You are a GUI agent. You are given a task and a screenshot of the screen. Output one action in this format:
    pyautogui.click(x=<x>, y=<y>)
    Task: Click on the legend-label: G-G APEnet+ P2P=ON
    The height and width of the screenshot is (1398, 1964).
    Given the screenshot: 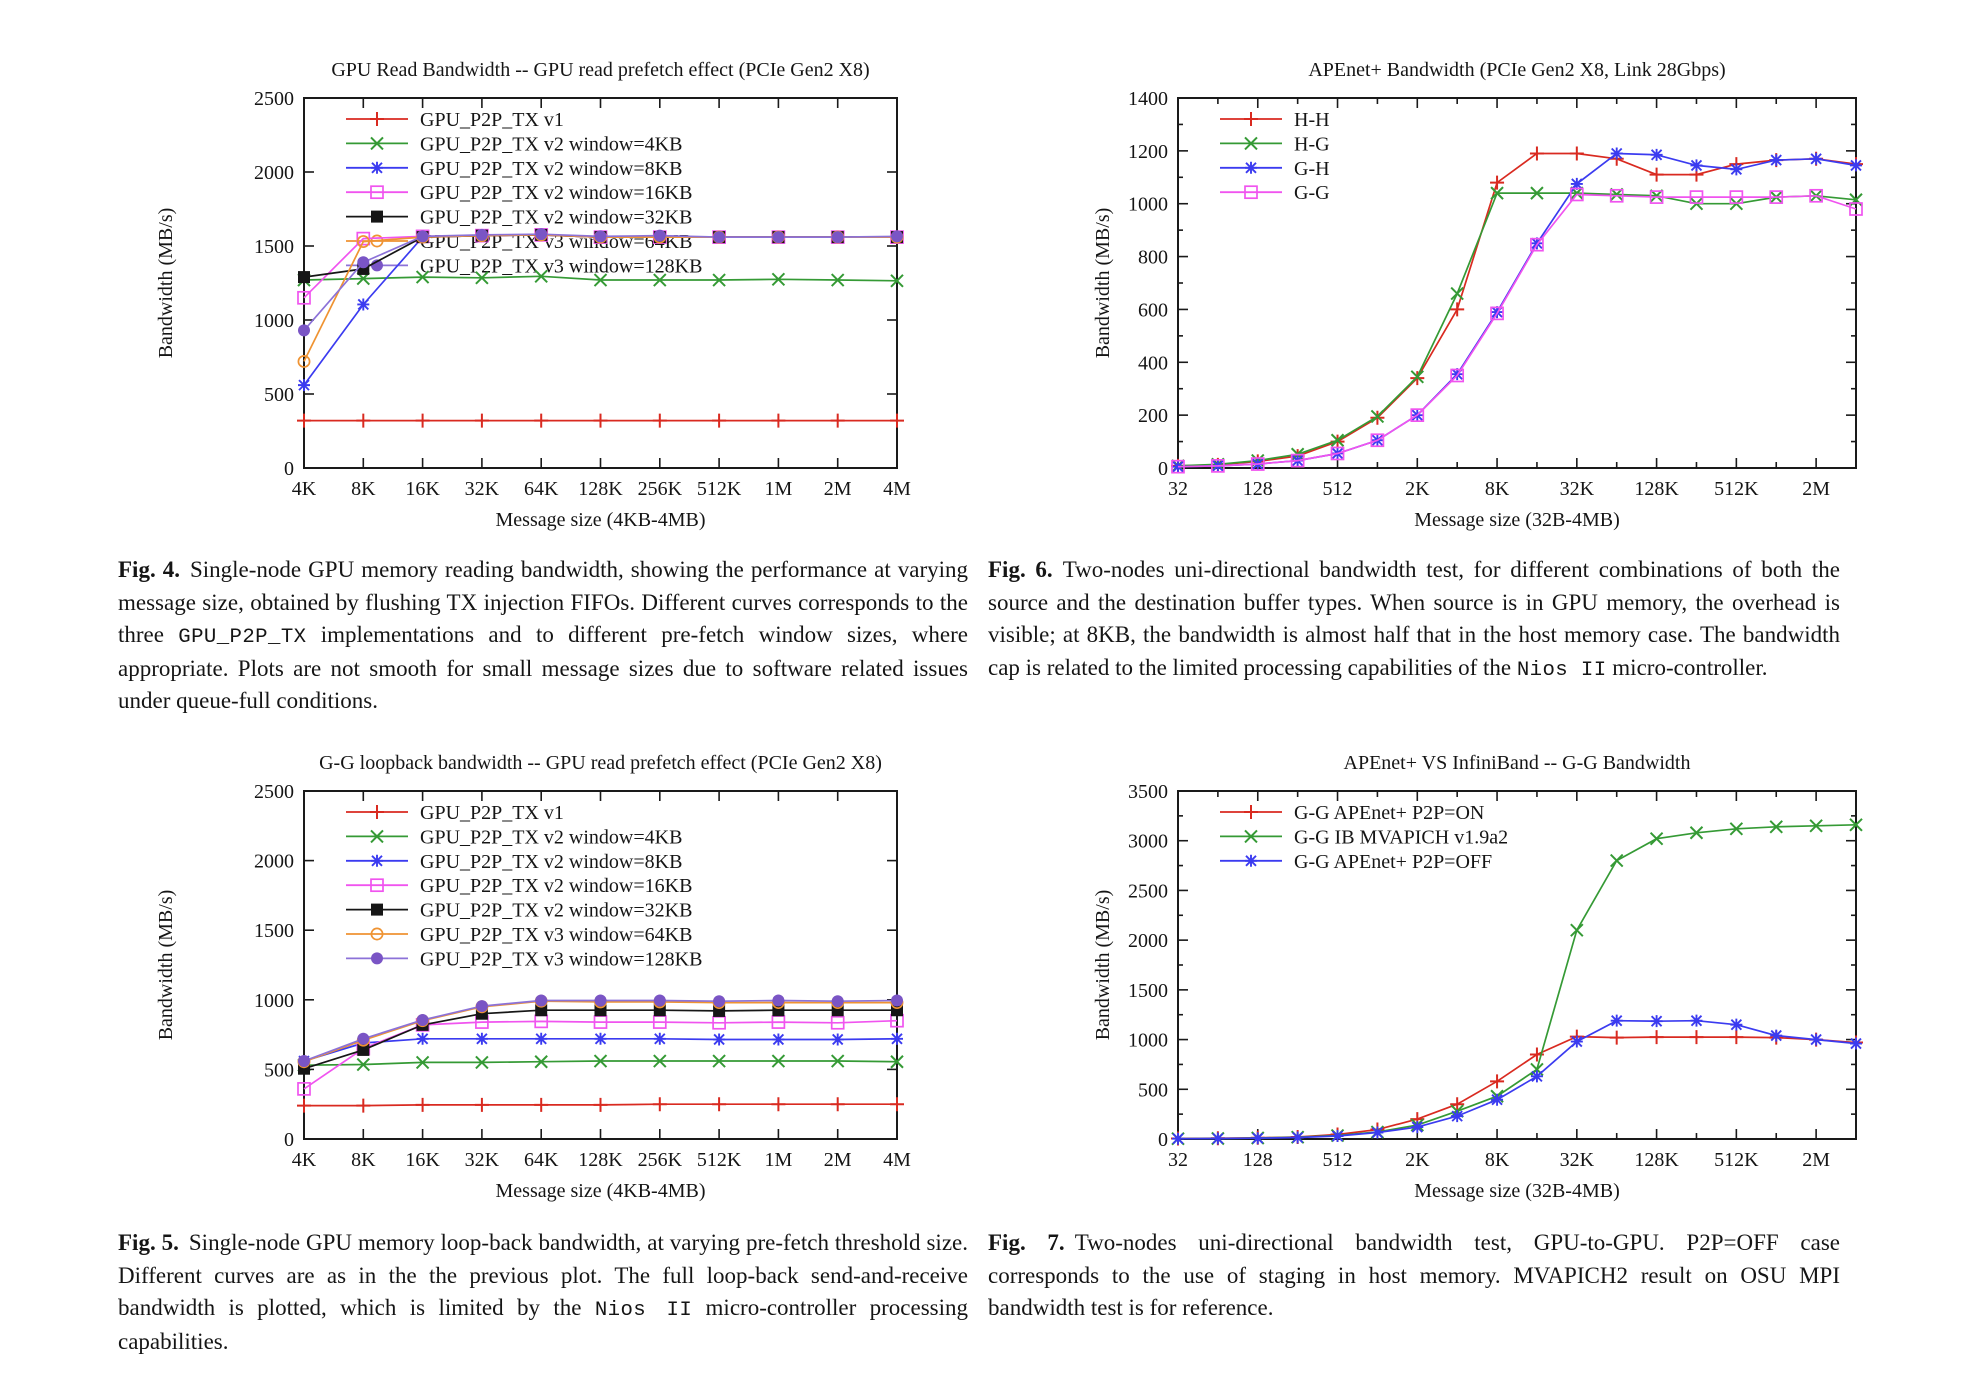 What is the action you would take?
    pyautogui.click(x=1389, y=813)
    